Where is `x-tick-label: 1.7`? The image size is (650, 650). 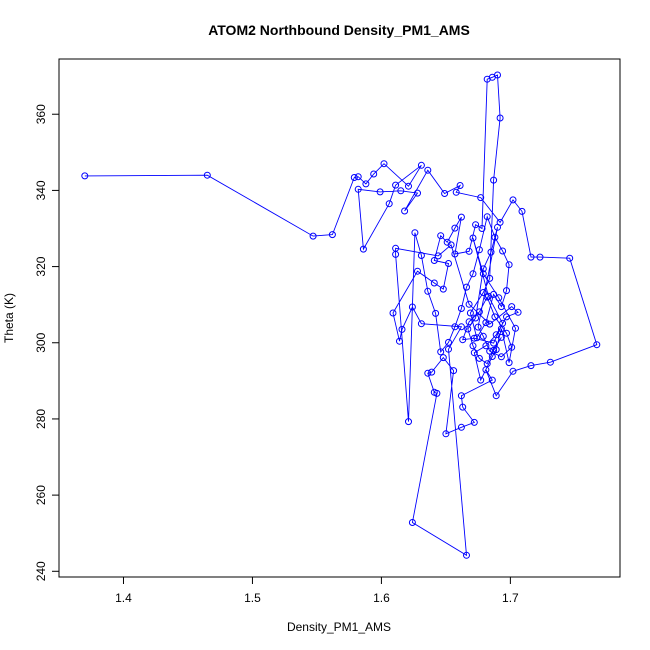 x-tick-label: 1.7 is located at coordinates (510, 598).